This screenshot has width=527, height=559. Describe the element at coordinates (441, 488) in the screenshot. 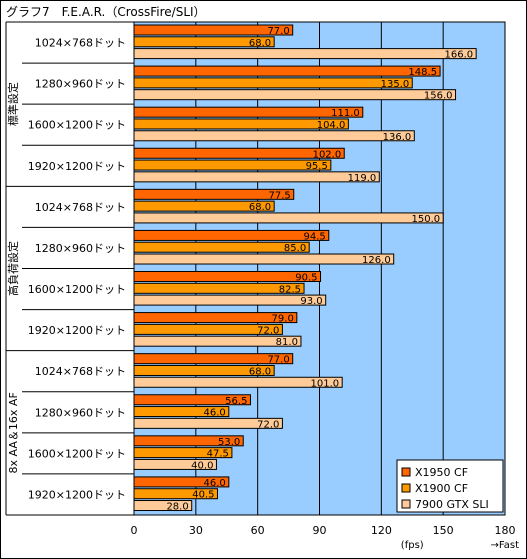

I see `legend-label: X1900 CF` at that location.